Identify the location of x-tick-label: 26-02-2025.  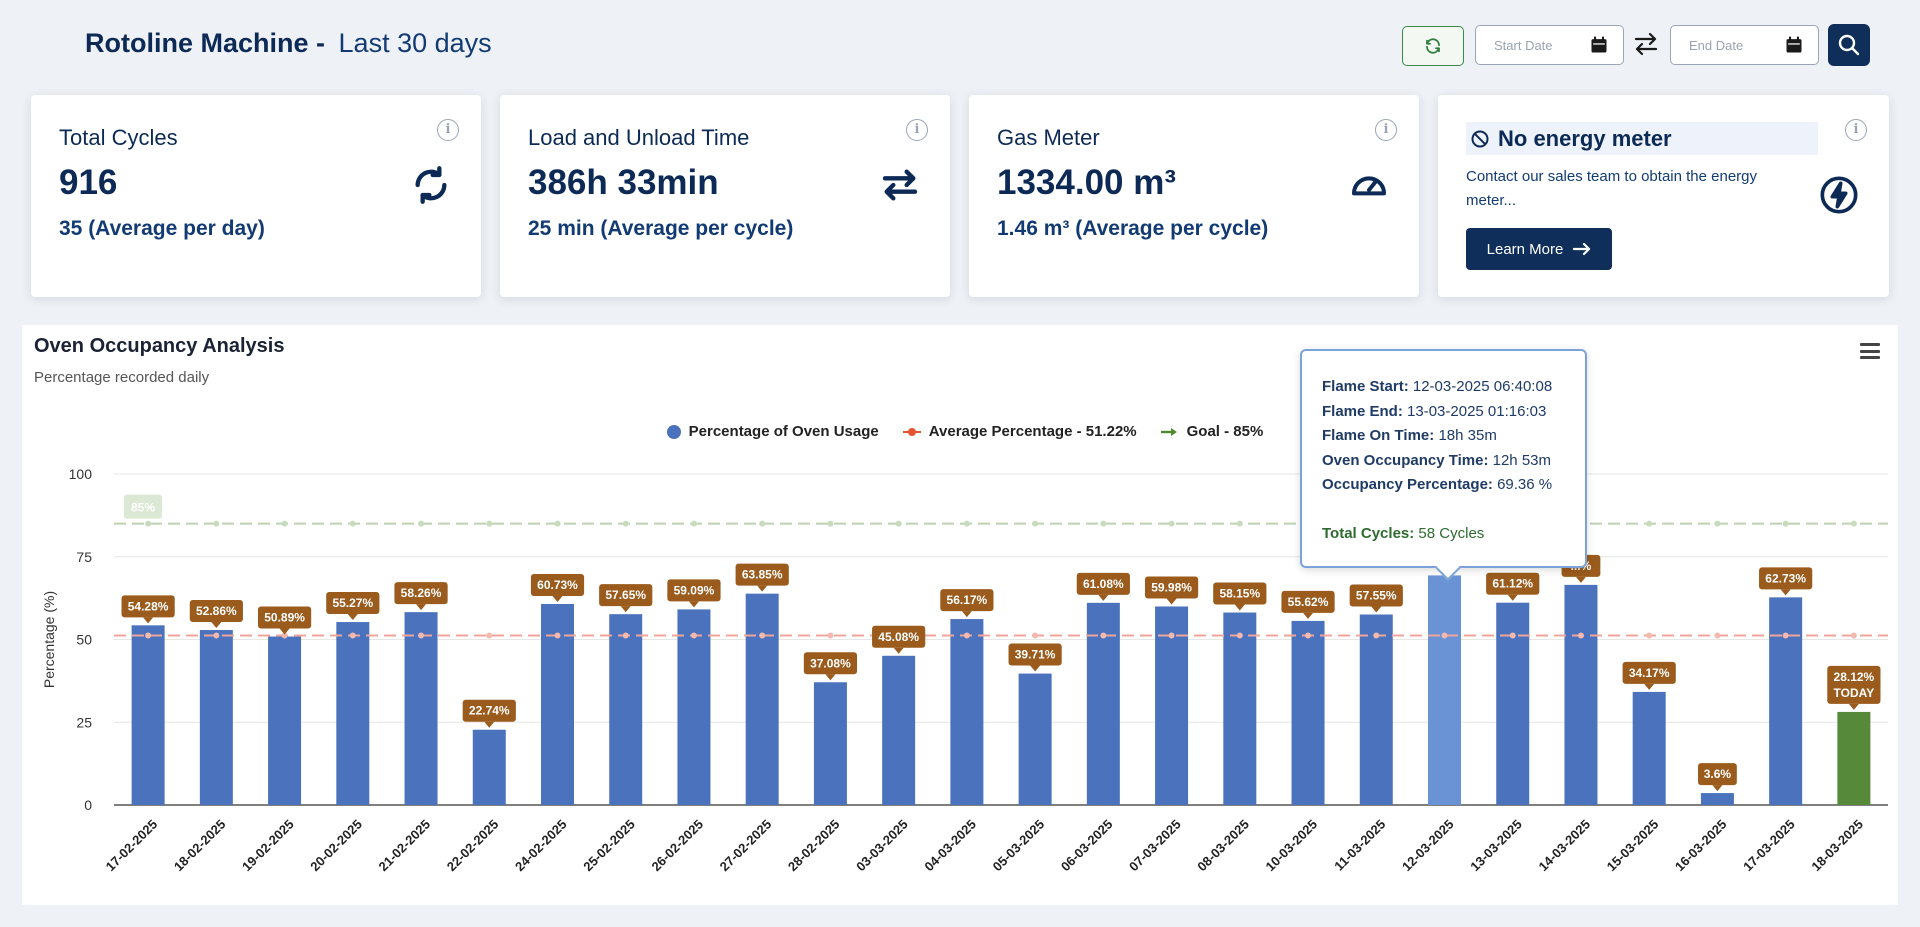
(677, 846).